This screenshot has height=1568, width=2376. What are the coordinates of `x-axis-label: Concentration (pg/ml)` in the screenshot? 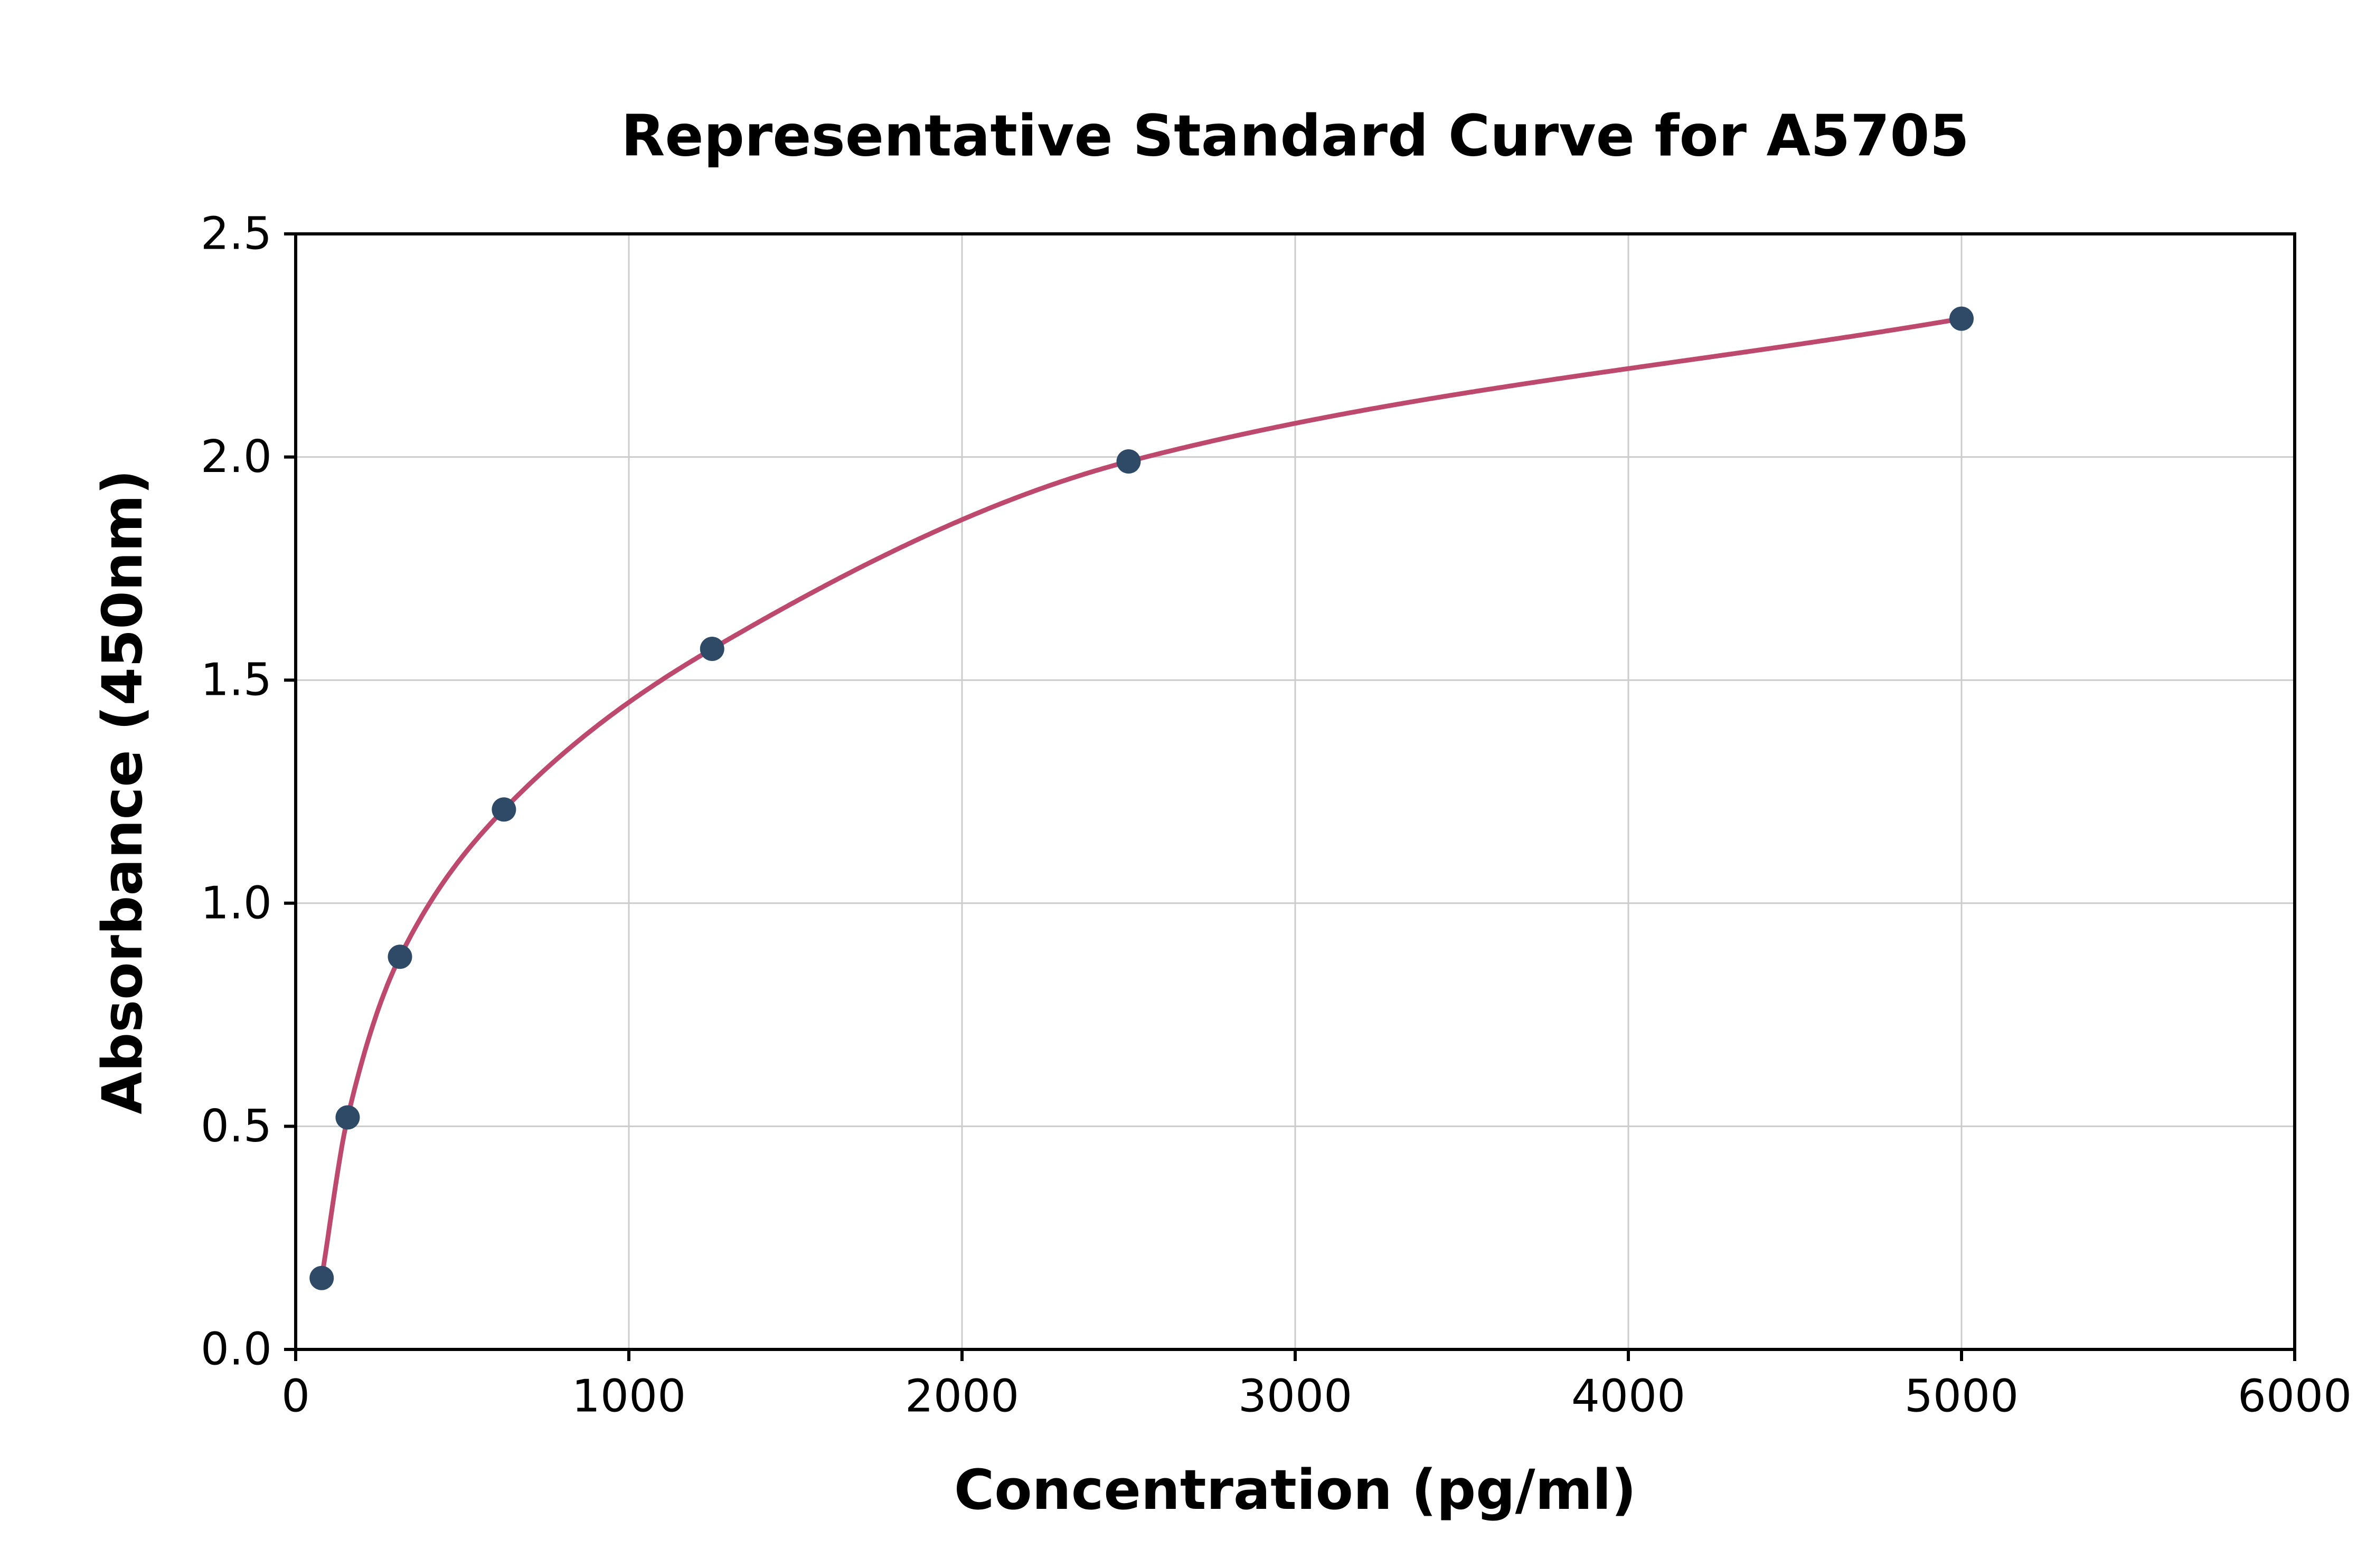 It's located at (1296, 1490).